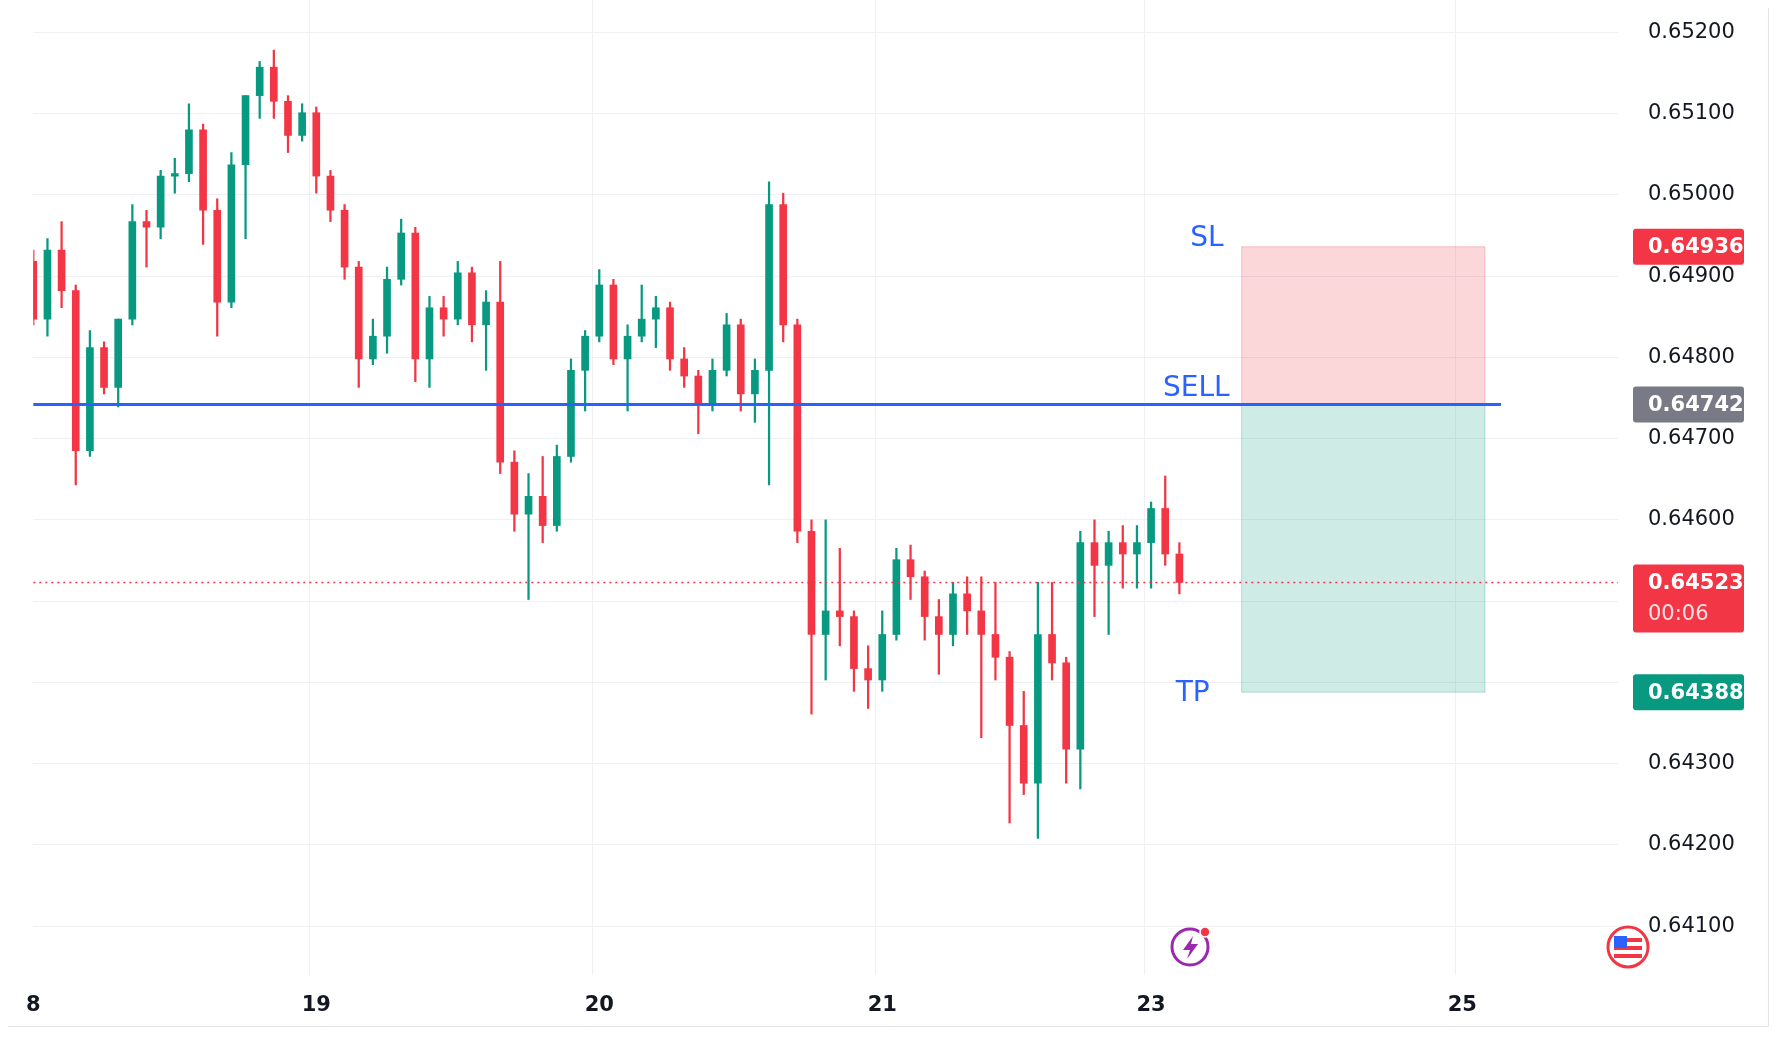 The height and width of the screenshot is (1064, 1788). Describe the element at coordinates (316, 1004) in the screenshot. I see `x-tick-label: 19` at that location.